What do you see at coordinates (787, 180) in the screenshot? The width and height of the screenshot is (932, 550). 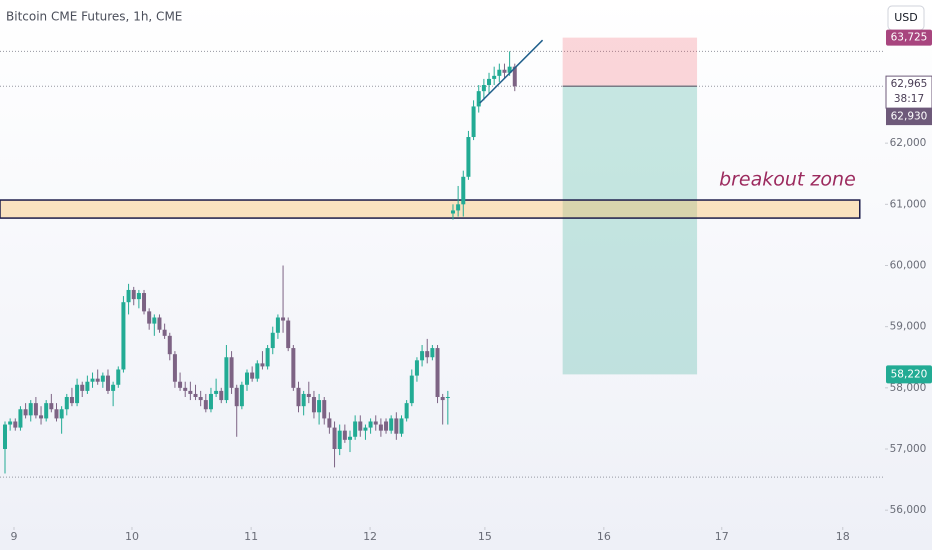 I see `zone-label: breakout zone` at bounding box center [787, 180].